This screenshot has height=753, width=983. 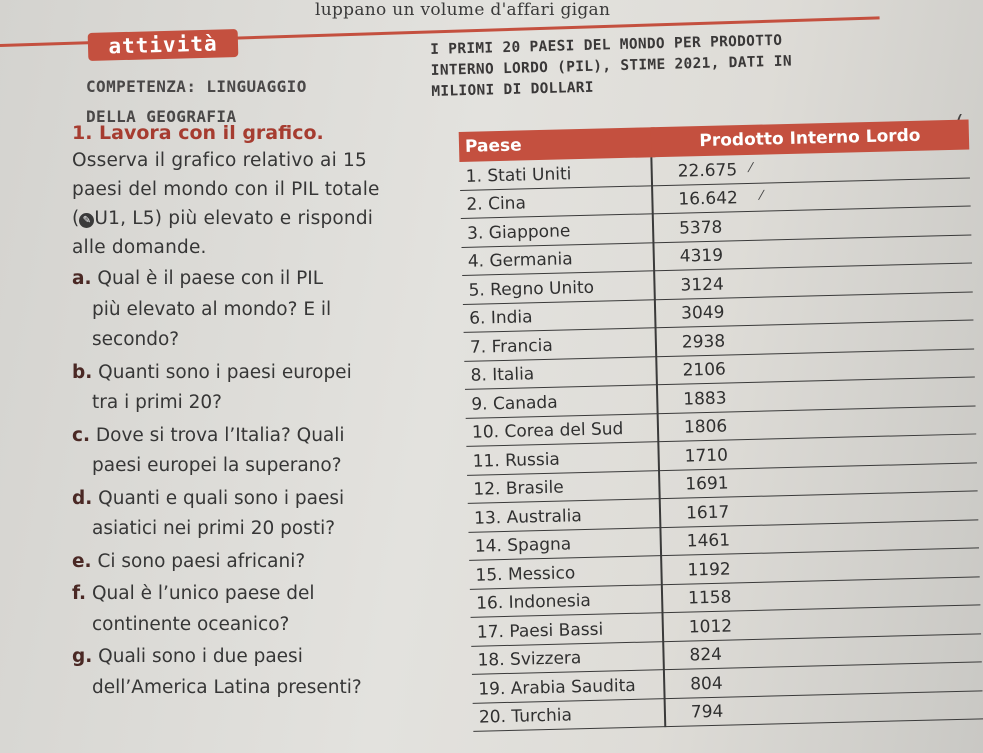 I want to click on gdp-value-cell: 804, so click(x=706, y=683).